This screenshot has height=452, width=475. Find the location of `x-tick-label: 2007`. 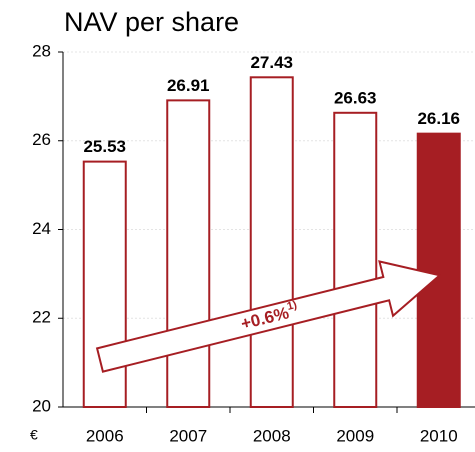

x-tick-label: 2007 is located at coordinates (188, 435).